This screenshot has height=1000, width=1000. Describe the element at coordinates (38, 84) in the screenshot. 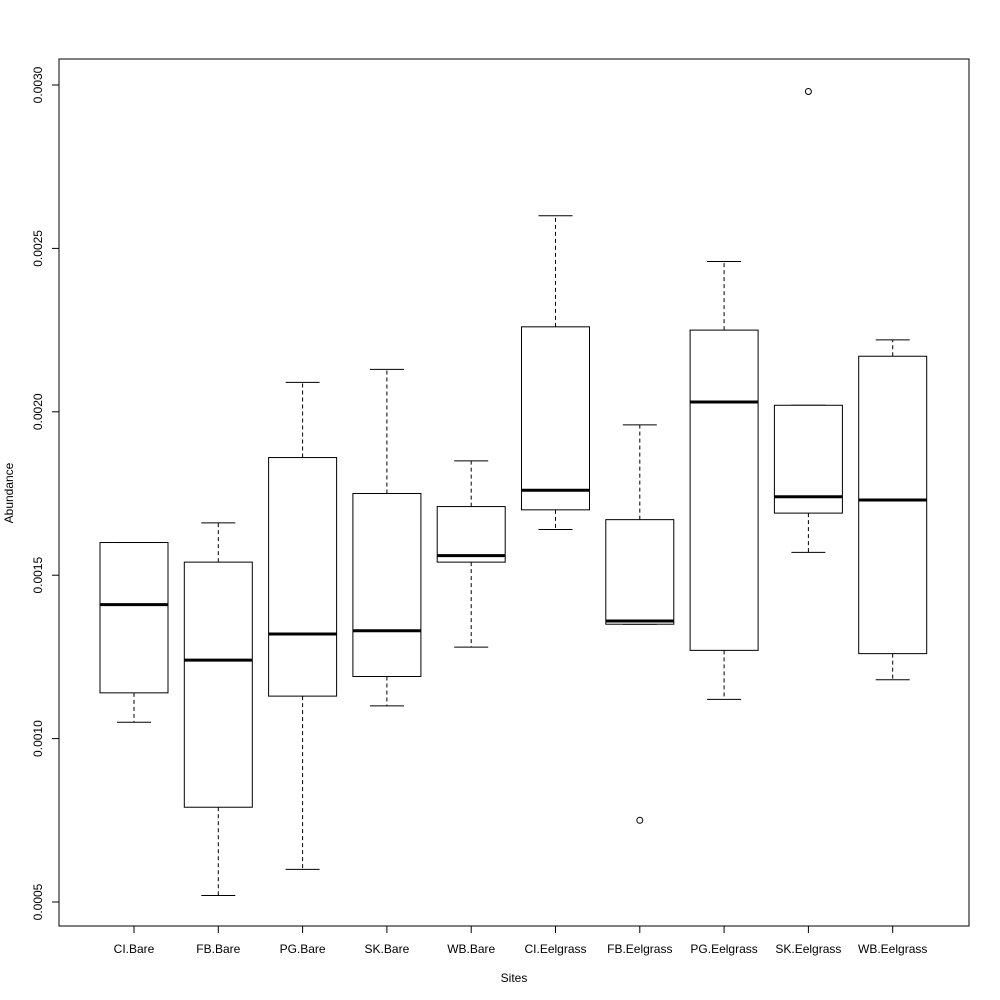

I see `y-tick-label: 0.0030` at that location.